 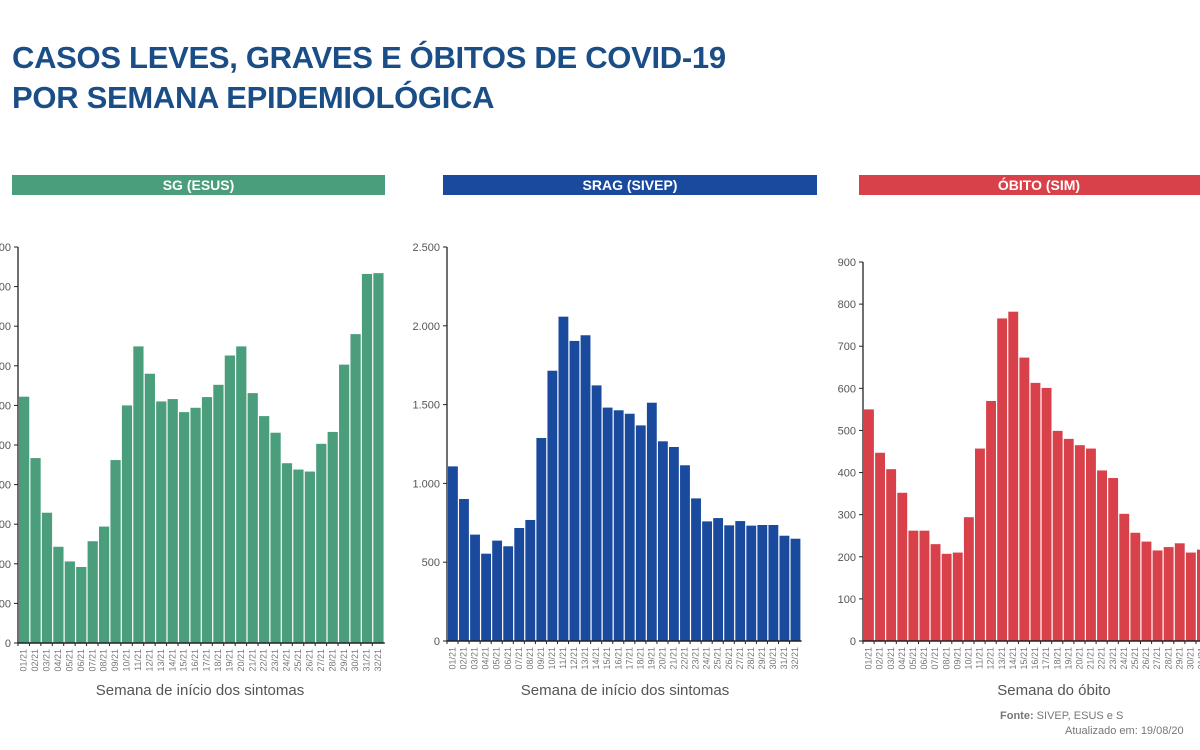 What do you see at coordinates (426, 248) in the screenshot?
I see `y-tick-label: 2.500` at bounding box center [426, 248].